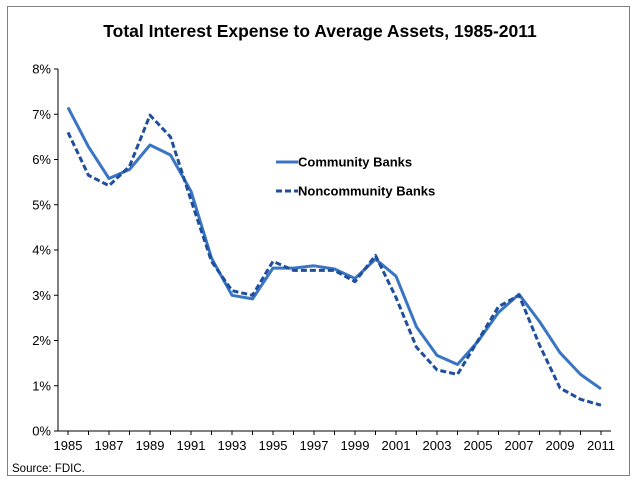  I want to click on x-tick-label: 1987, so click(109, 445).